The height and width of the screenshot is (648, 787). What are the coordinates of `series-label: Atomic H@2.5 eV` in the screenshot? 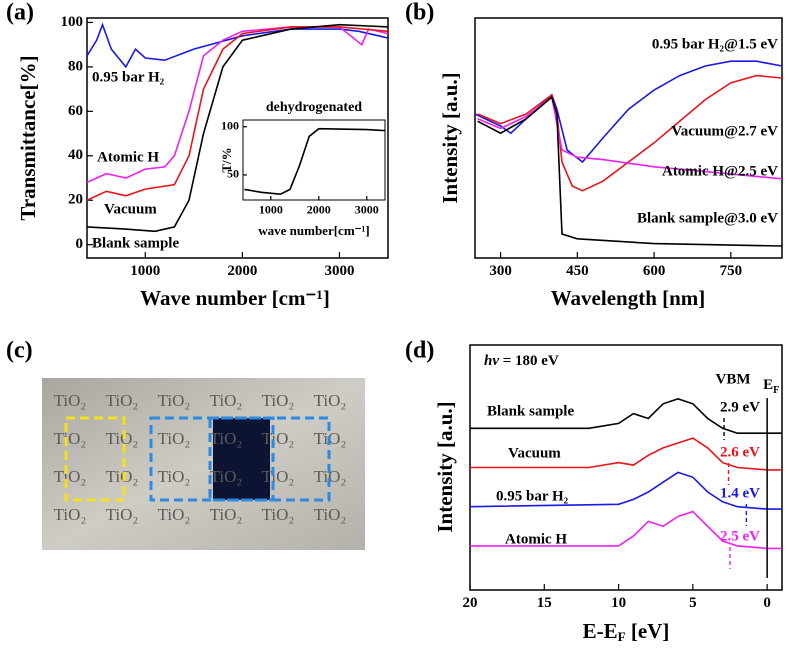 It's located at (720, 171).